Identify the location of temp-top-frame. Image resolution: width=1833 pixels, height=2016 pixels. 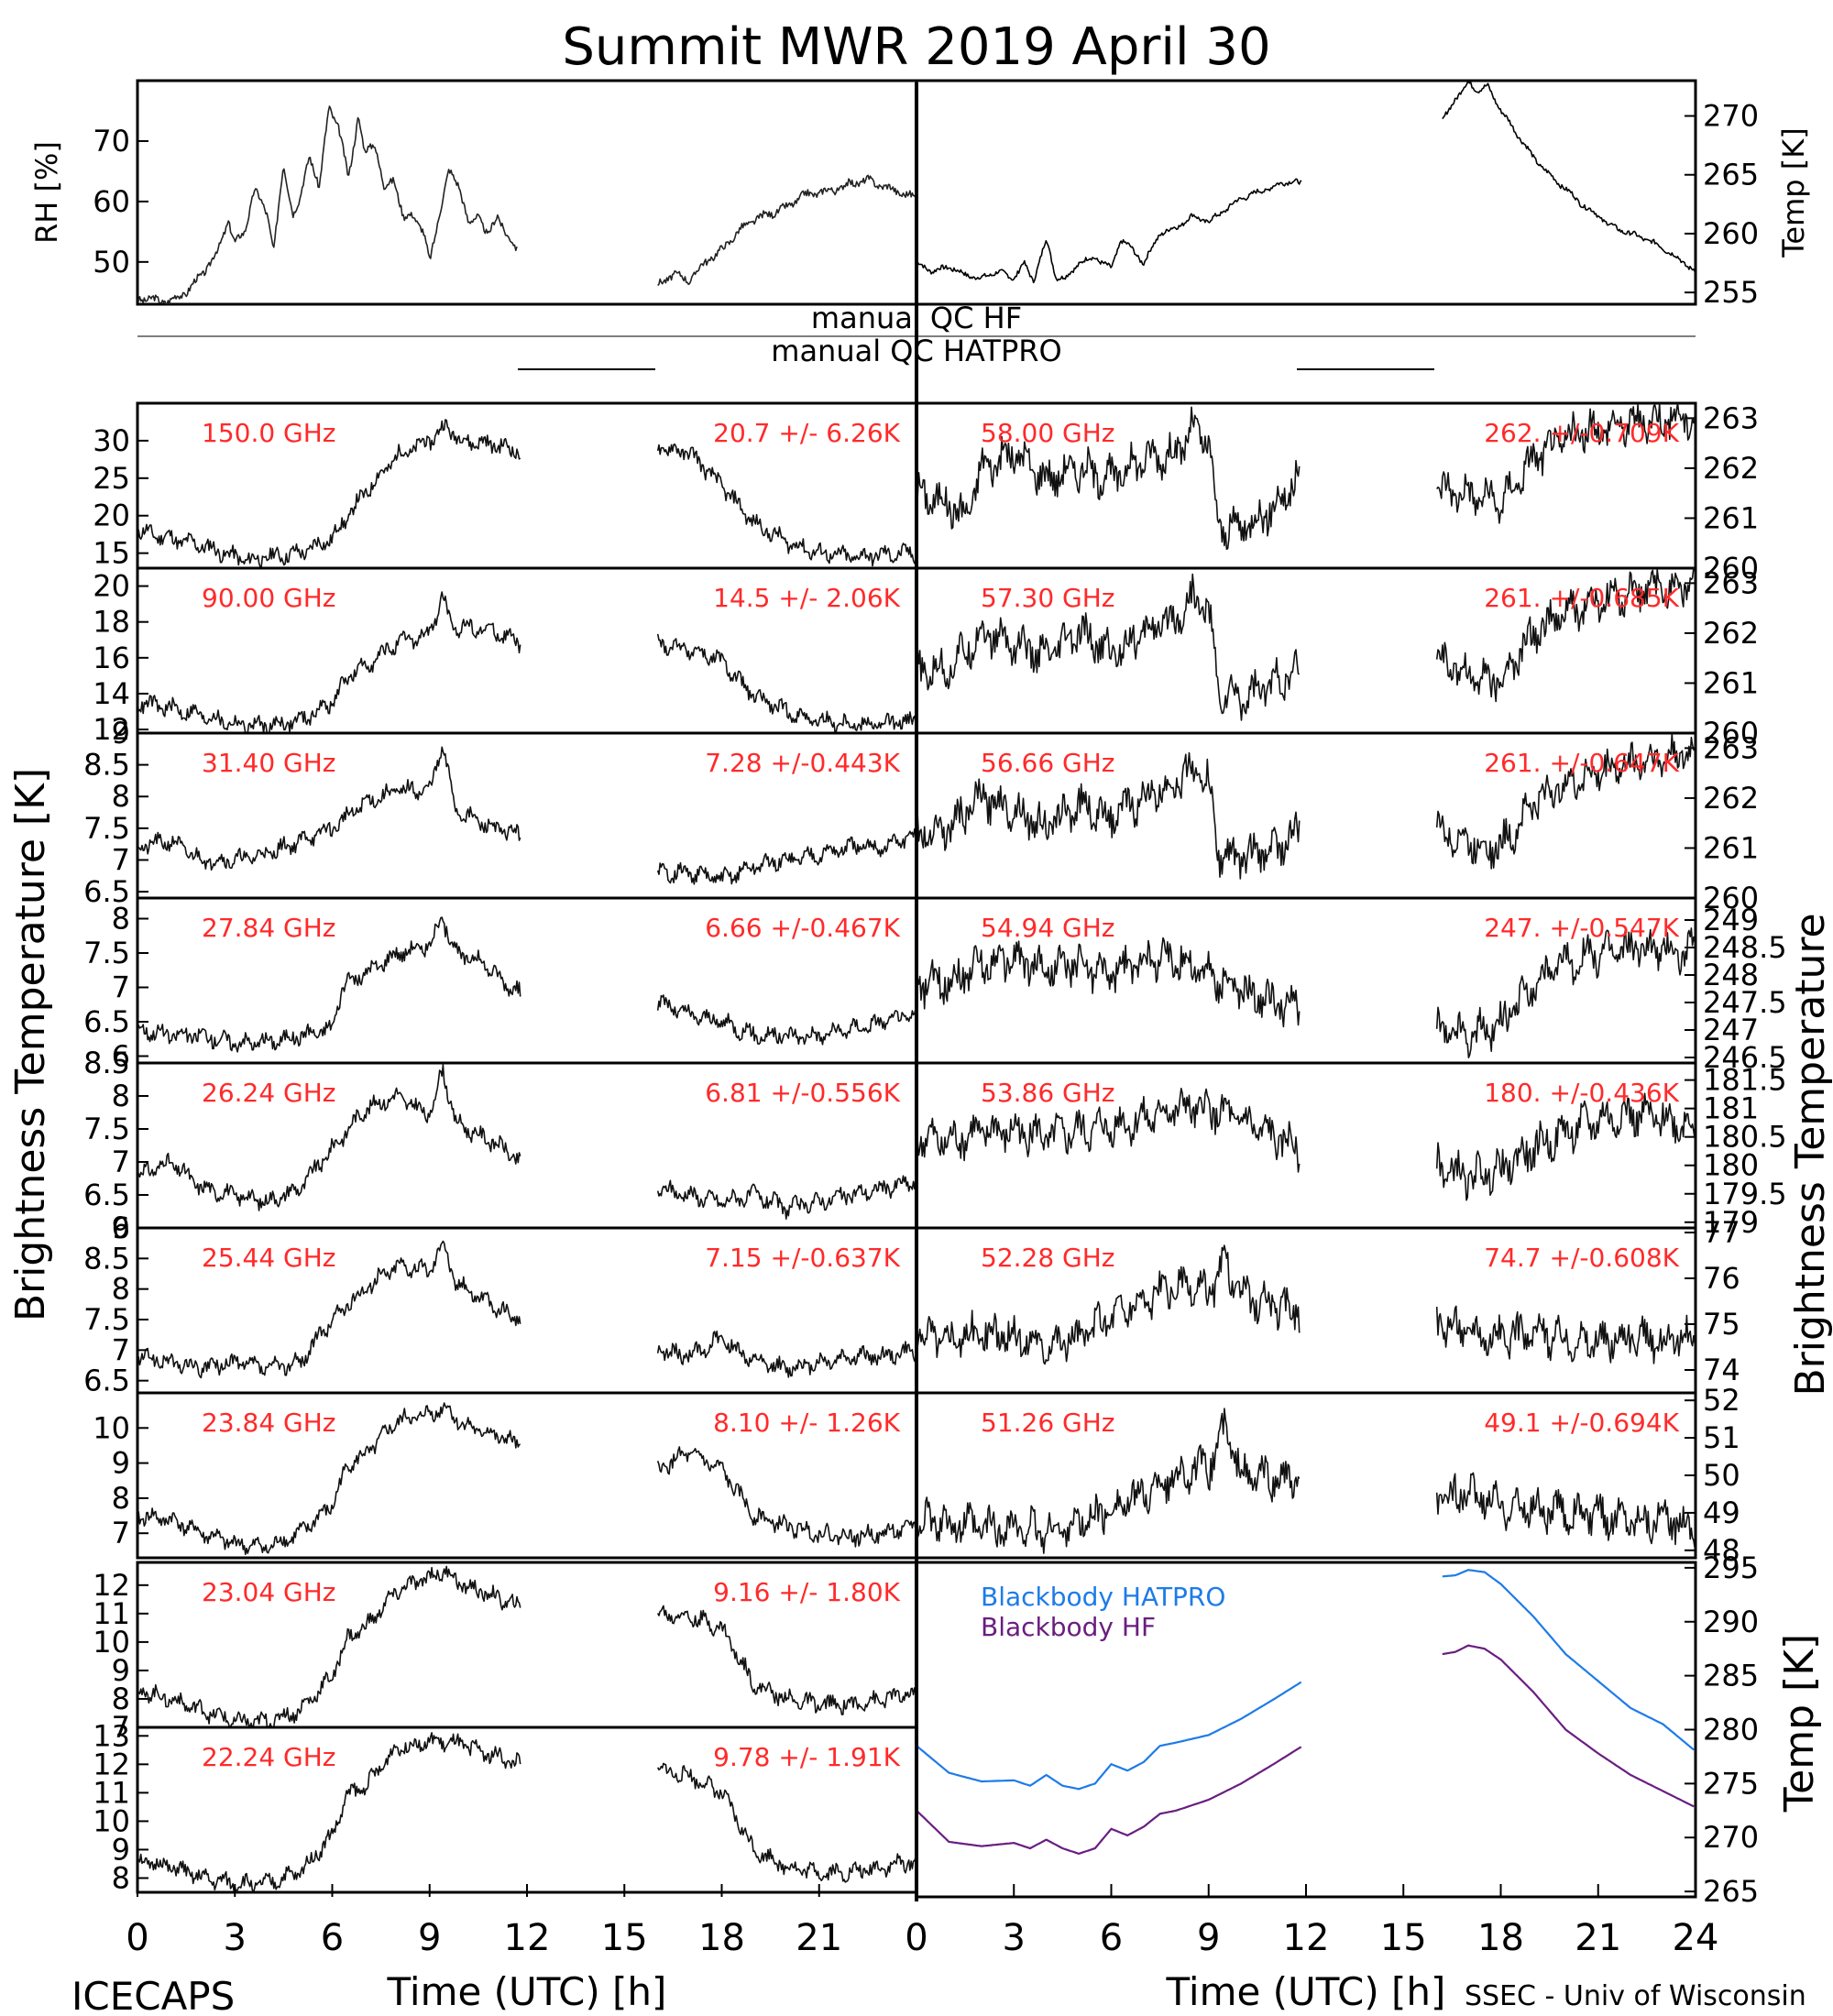
(1306, 192).